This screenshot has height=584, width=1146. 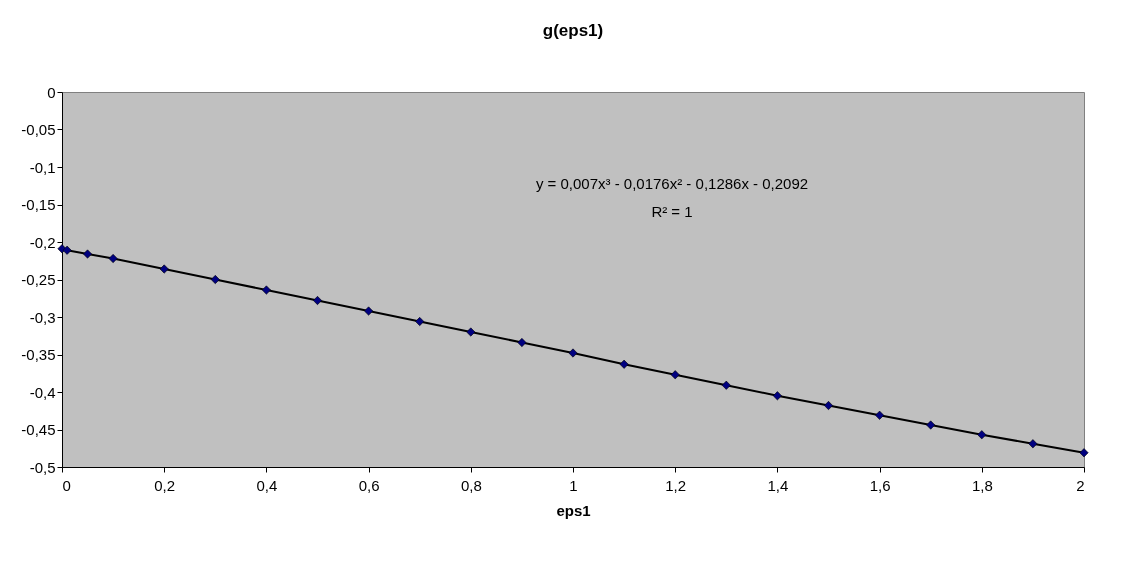 What do you see at coordinates (778, 485) in the screenshot?
I see `x-tick-label: 1,4` at bounding box center [778, 485].